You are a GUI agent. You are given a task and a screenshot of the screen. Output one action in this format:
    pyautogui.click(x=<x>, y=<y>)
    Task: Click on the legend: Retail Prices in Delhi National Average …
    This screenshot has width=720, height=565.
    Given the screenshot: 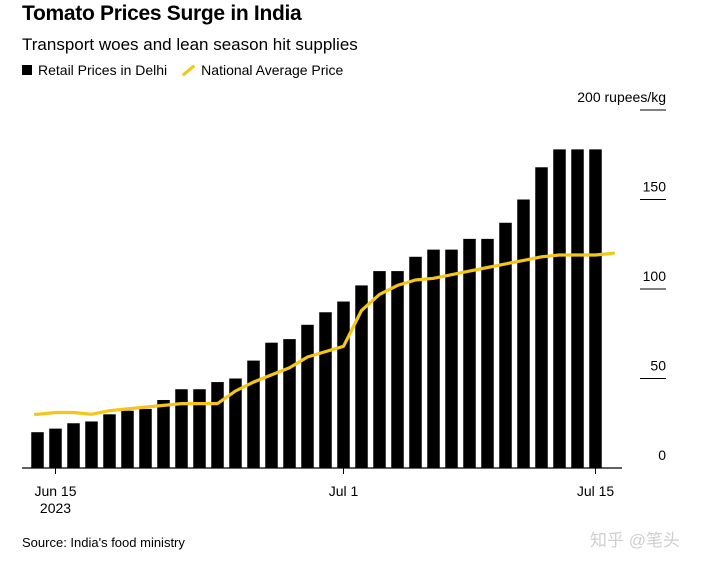 What is the action you would take?
    pyautogui.click(x=189, y=70)
    